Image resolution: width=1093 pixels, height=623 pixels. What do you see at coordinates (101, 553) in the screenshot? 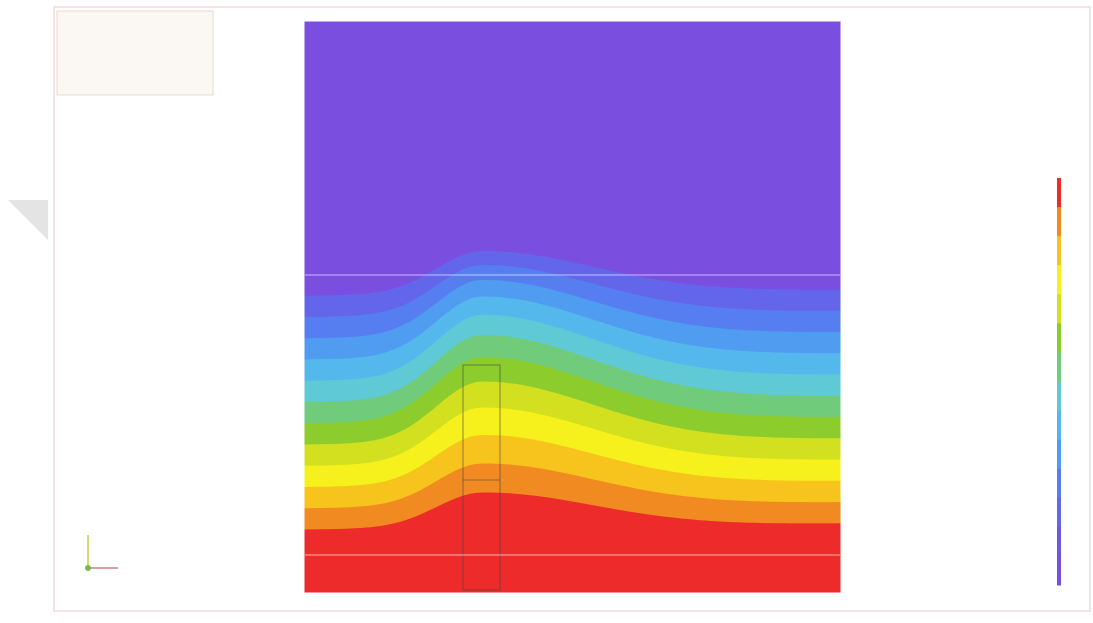
I see `axis-triad` at bounding box center [101, 553].